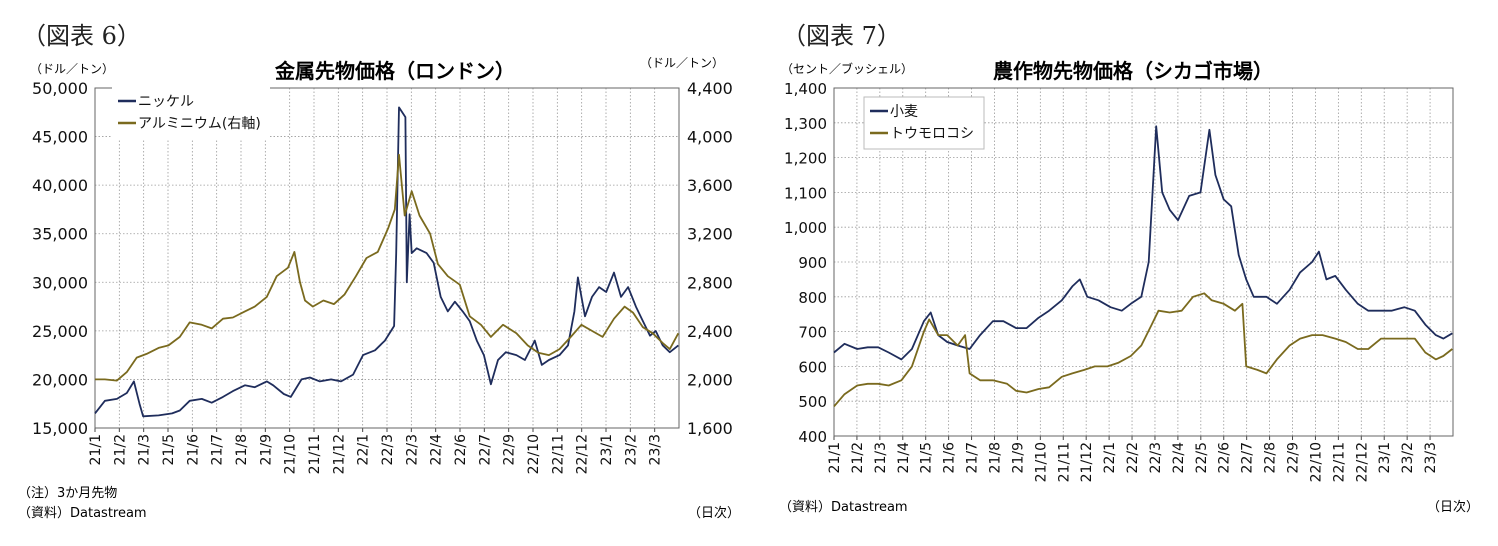  Describe the element at coordinates (904, 112) in the screenshot. I see `legend-label: 小麦` at that location.